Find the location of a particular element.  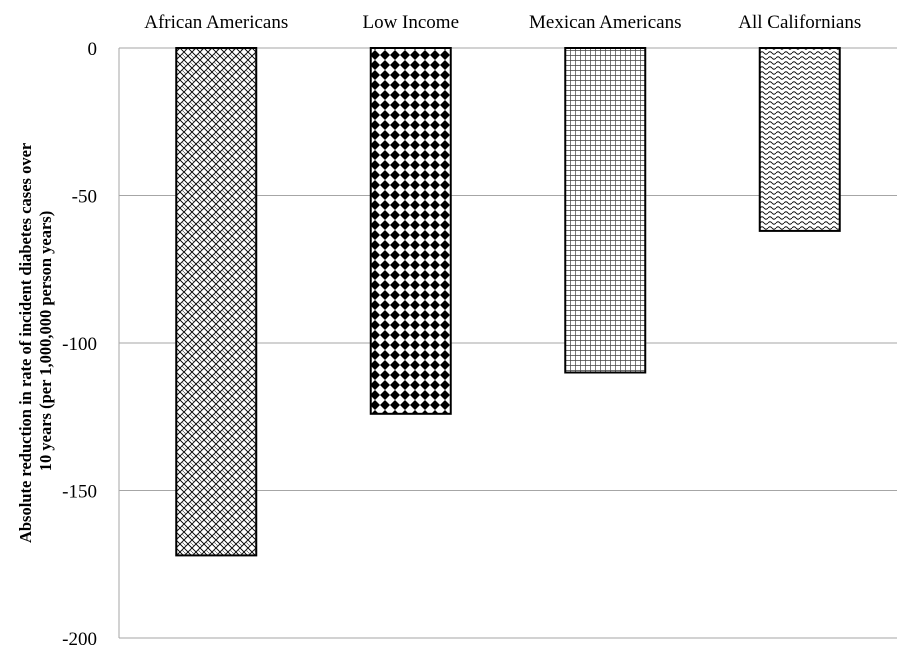

category-label: All Californians is located at coordinates (799, 22).